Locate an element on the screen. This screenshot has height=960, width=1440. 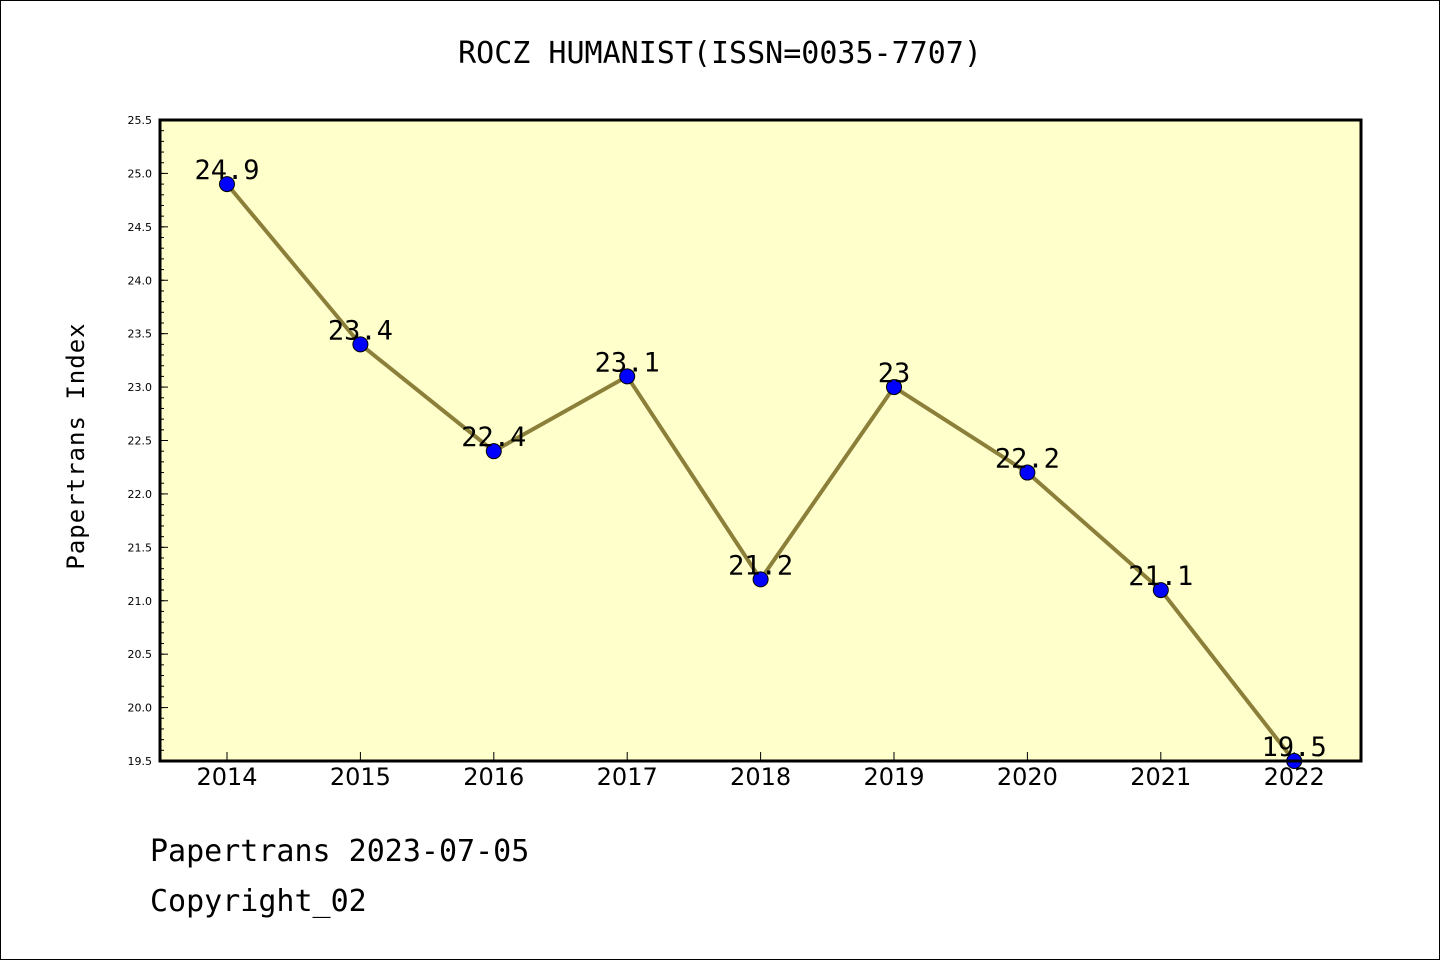
data-label: 23.1 is located at coordinates (627, 362).